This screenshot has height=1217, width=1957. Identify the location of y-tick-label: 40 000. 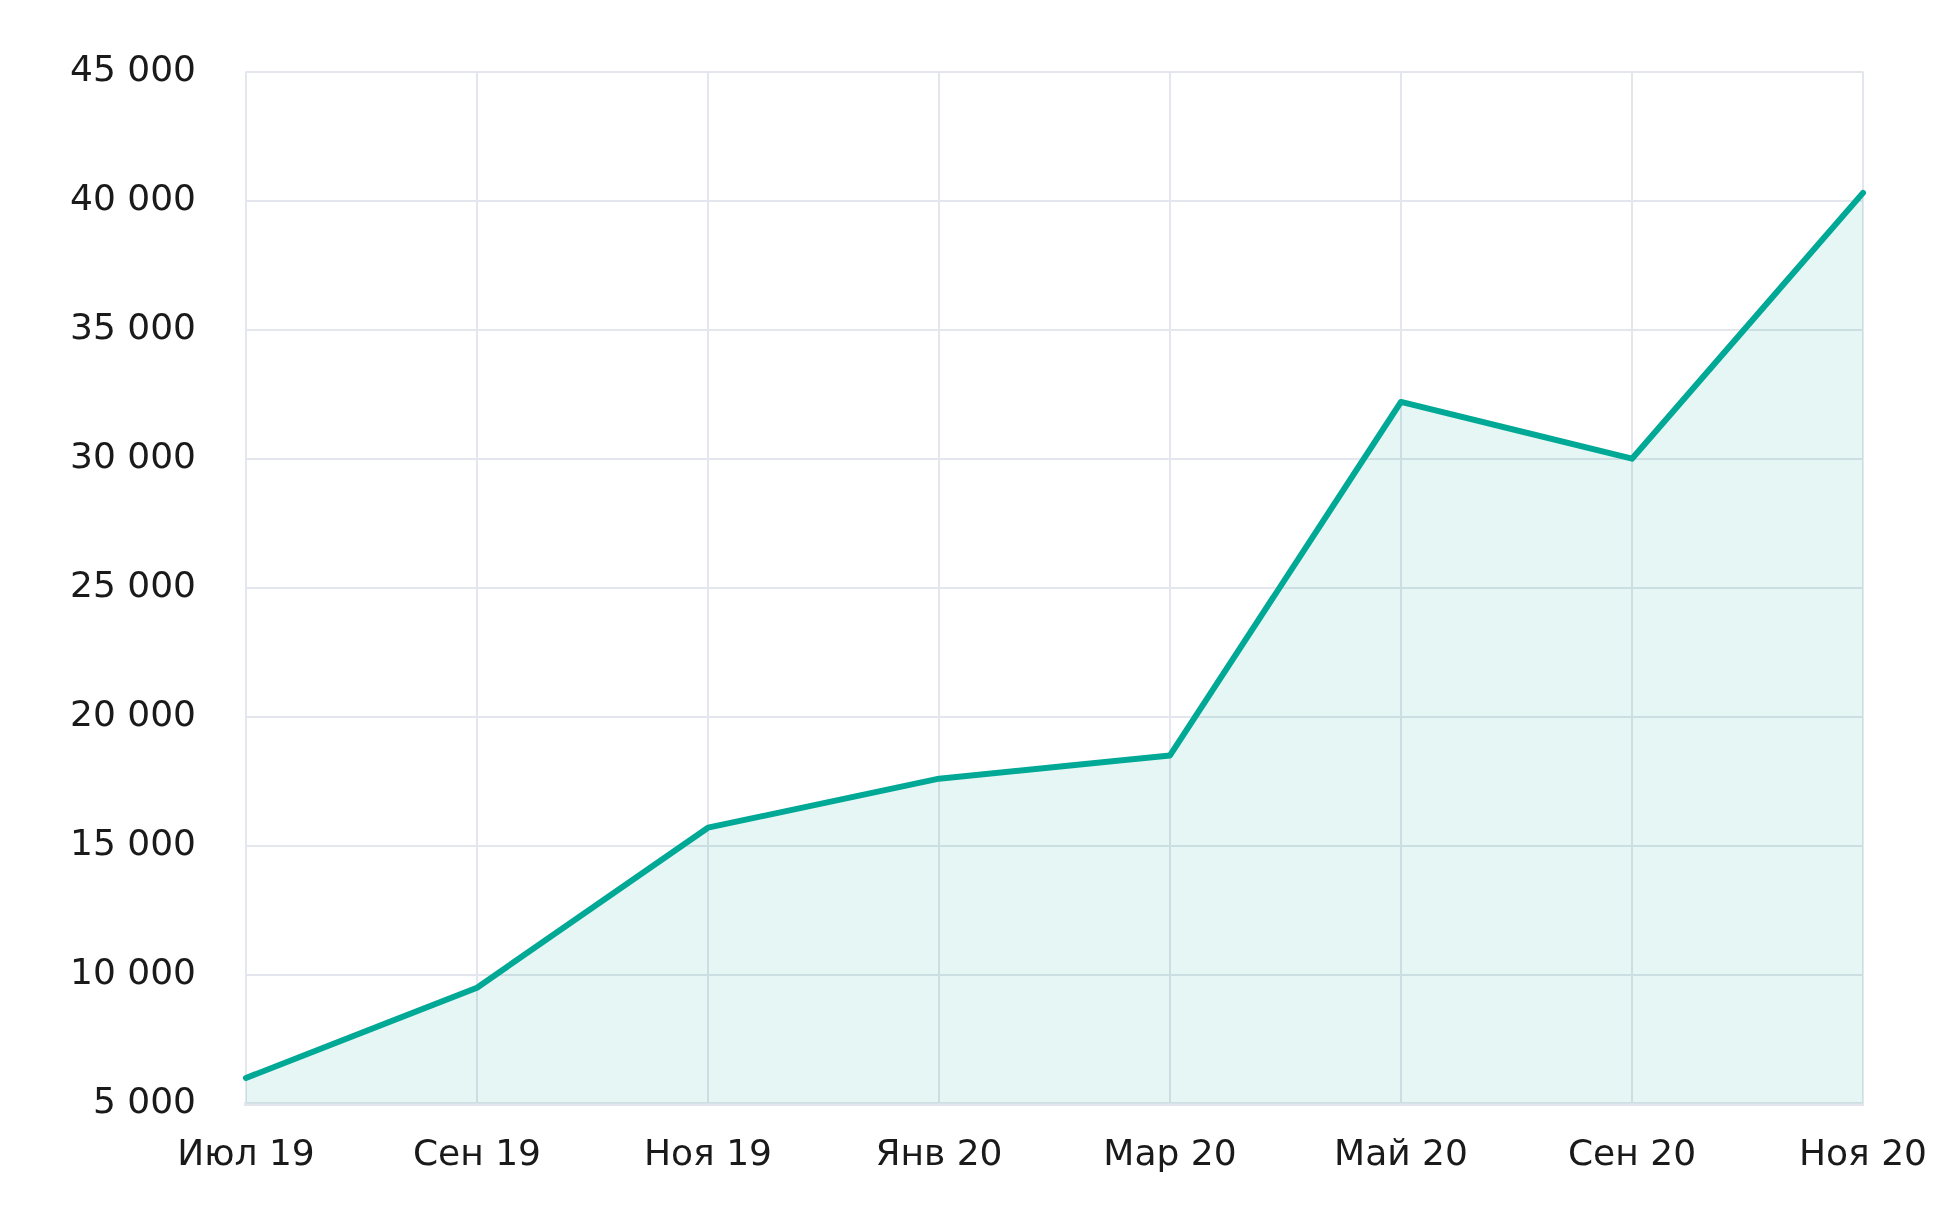
(133, 197).